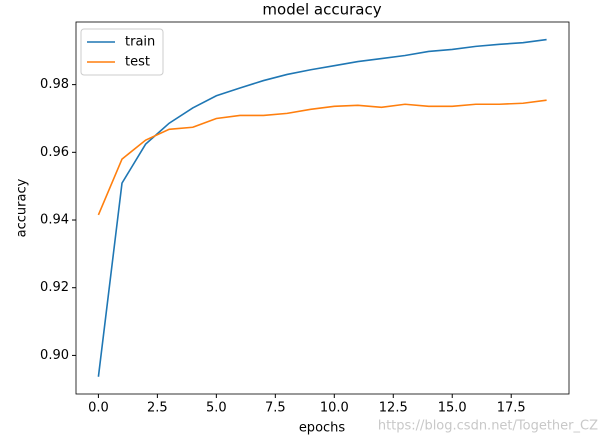  What do you see at coordinates (54, 152) in the screenshot?
I see `y-tick-label: 0.96` at bounding box center [54, 152].